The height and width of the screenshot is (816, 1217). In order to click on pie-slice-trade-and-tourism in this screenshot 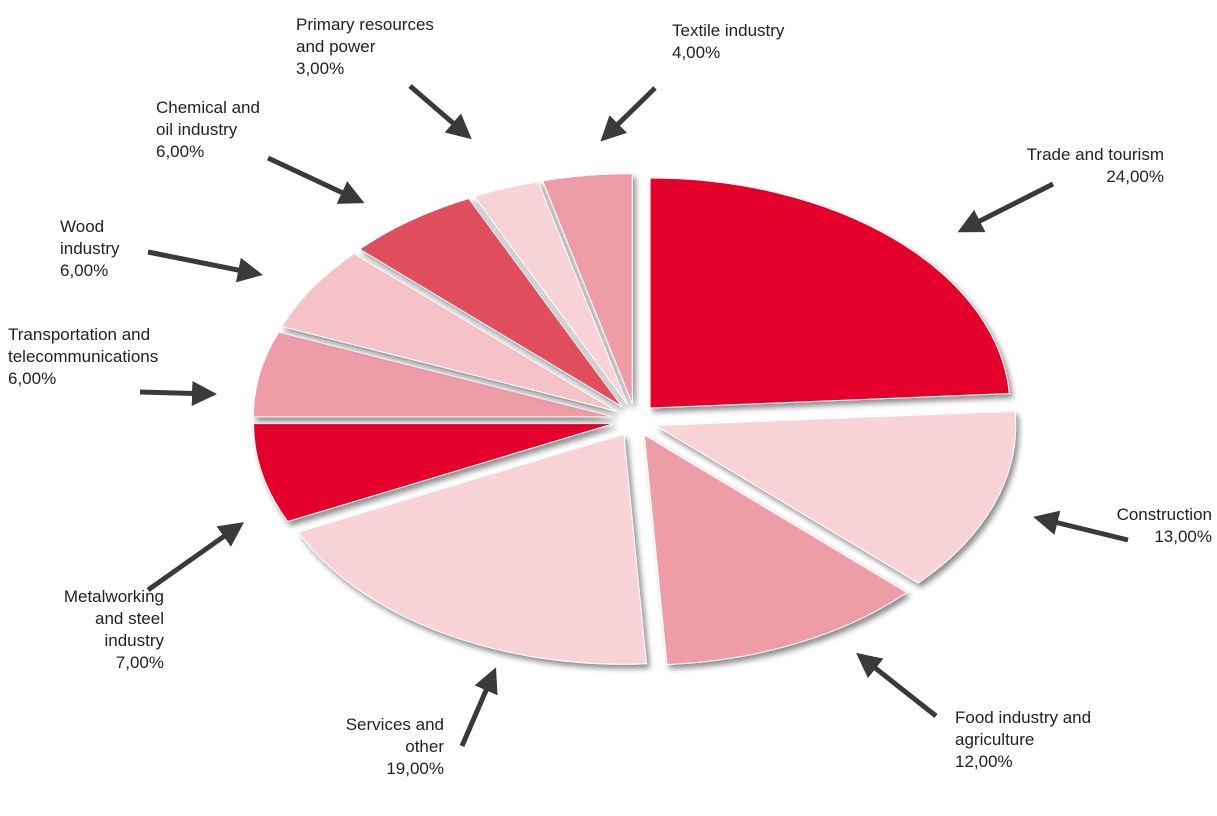, I will do `click(829, 293)`.